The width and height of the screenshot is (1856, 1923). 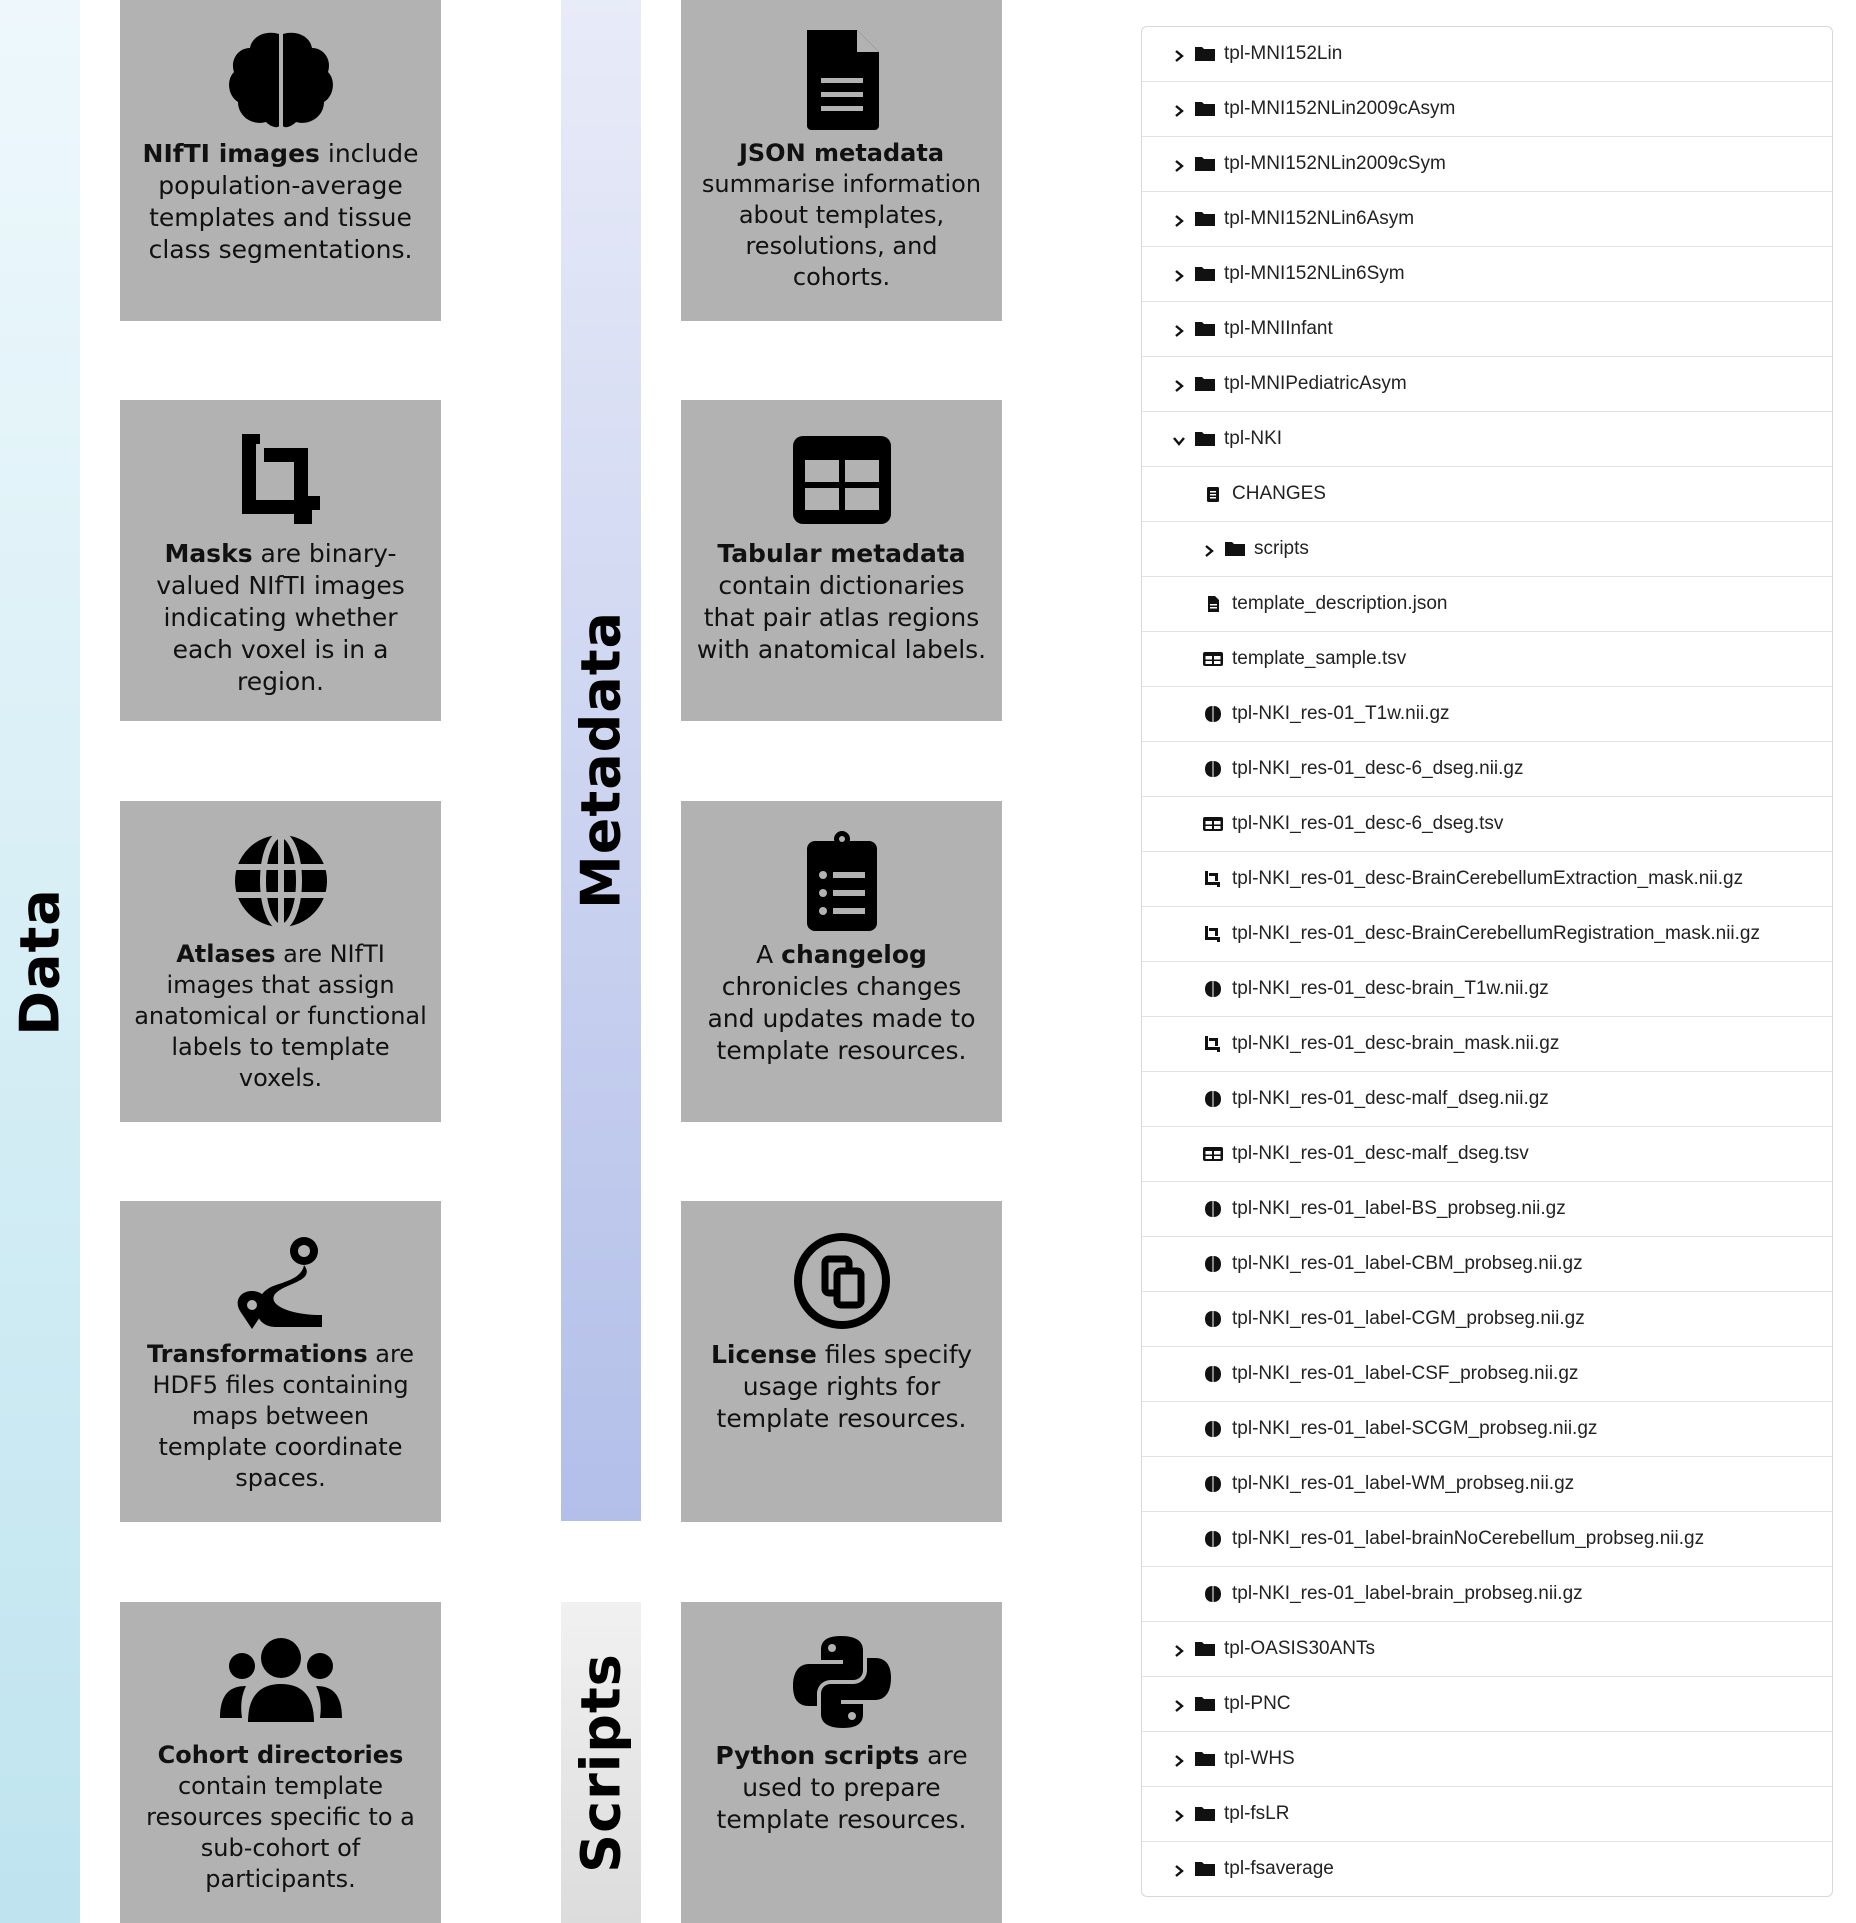 What do you see at coordinates (280, 1755) in the screenshot?
I see `card-cohort-bold: Cohort directories` at bounding box center [280, 1755].